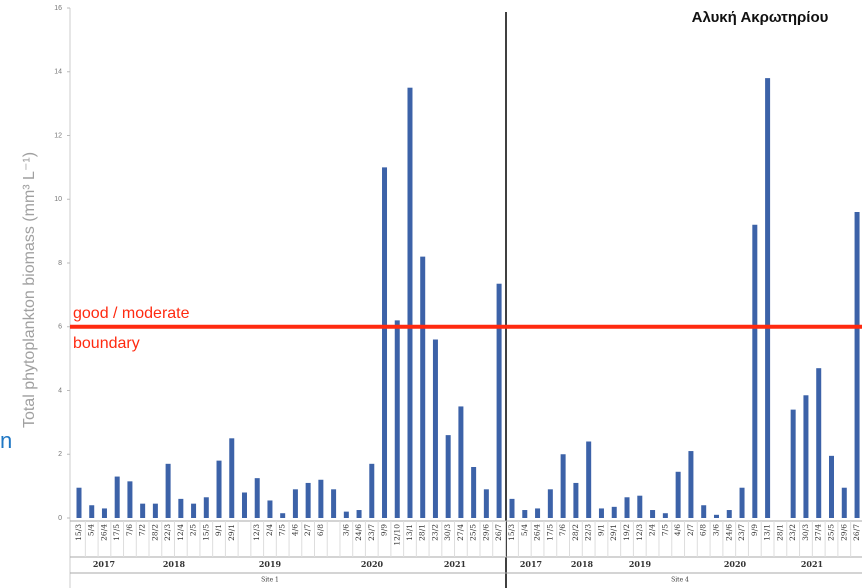 The width and height of the screenshot is (862, 588). Describe the element at coordinates (78, 532) in the screenshot. I see `x-tick-label: 15/3` at that location.